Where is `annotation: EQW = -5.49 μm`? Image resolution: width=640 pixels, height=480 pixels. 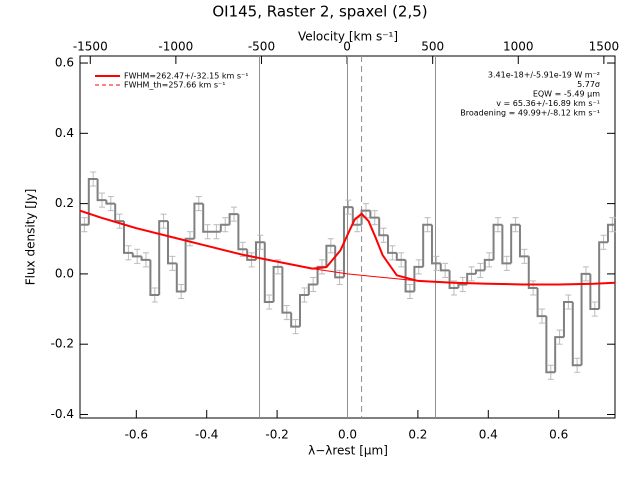
annotation: EQW = -5.49 μm is located at coordinates (566, 94).